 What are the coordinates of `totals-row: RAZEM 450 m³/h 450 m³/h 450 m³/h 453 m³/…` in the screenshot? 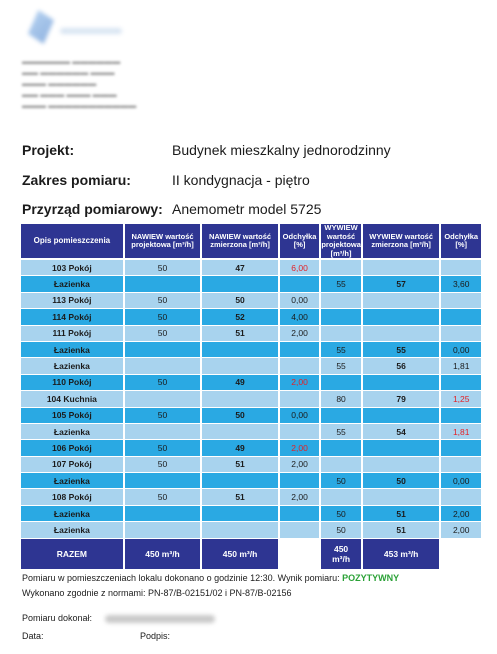 It's located at (252, 553).